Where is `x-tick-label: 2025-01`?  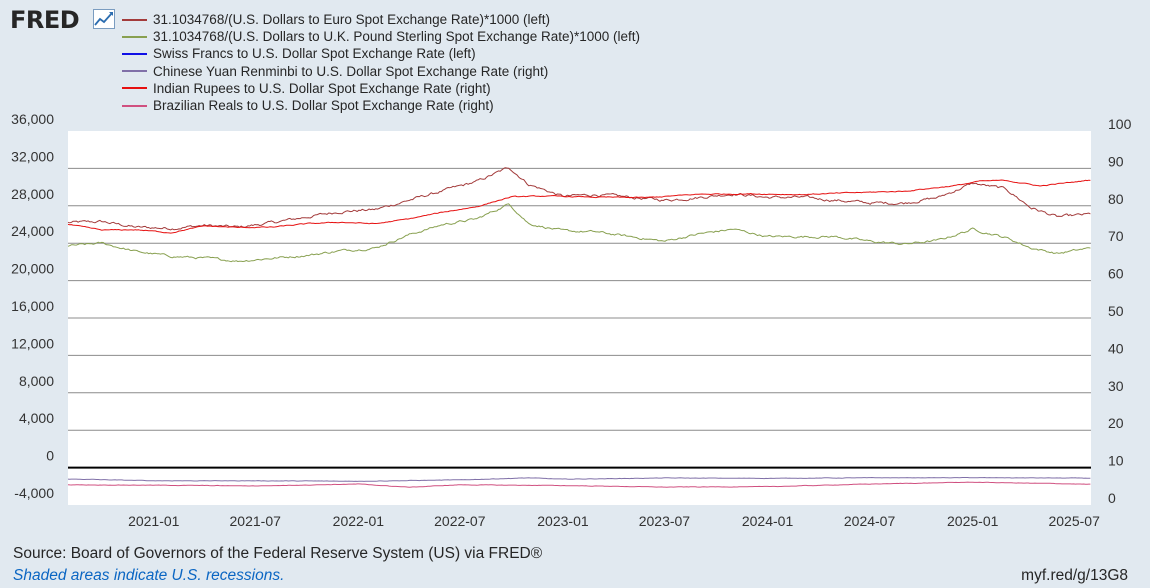 x-tick-label: 2025-01 is located at coordinates (973, 521).